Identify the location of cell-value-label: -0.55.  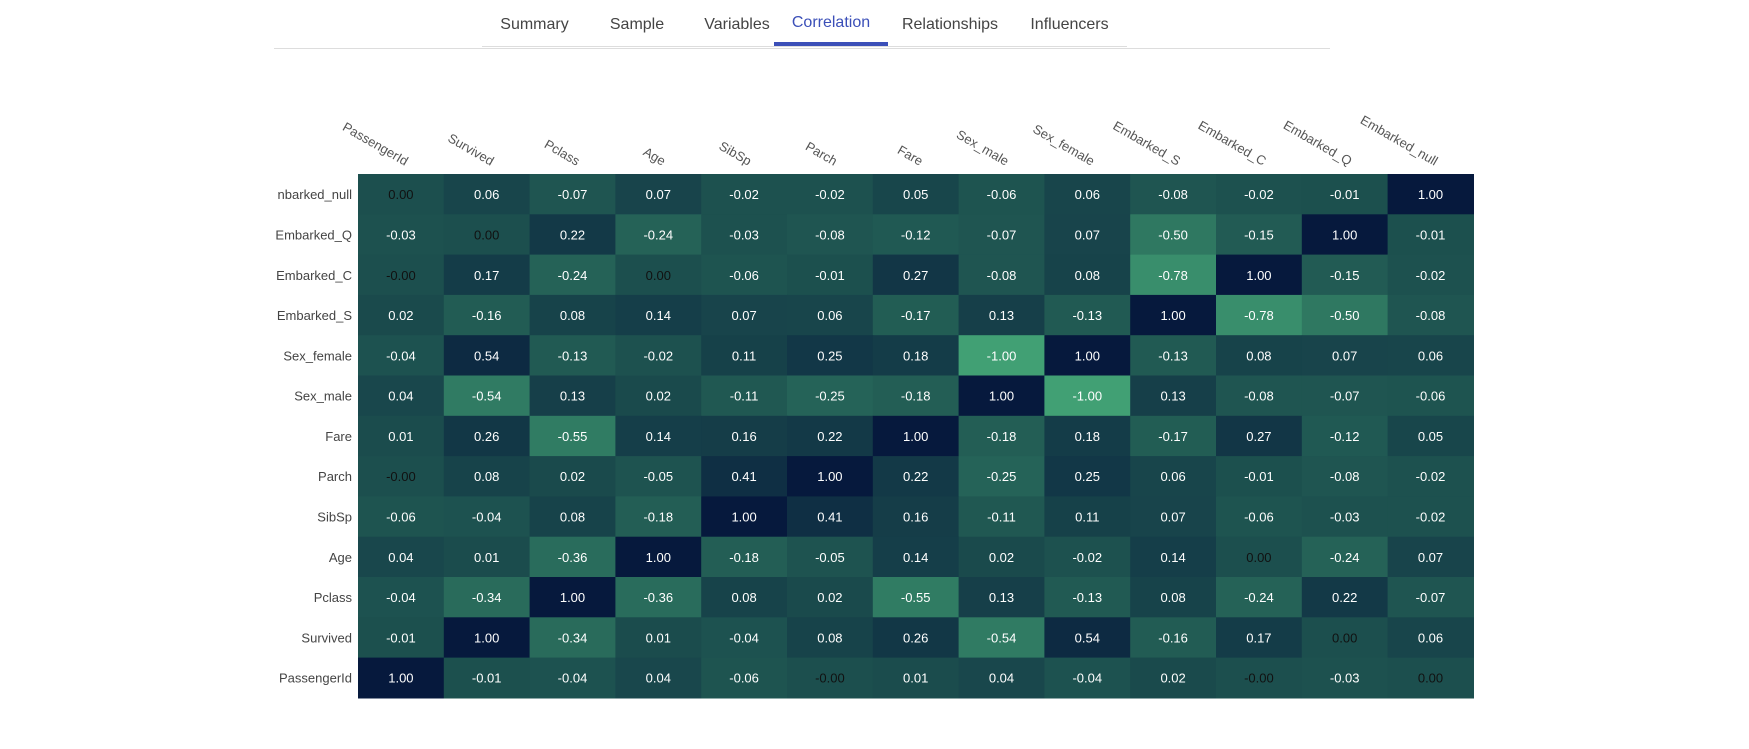
(916, 597).